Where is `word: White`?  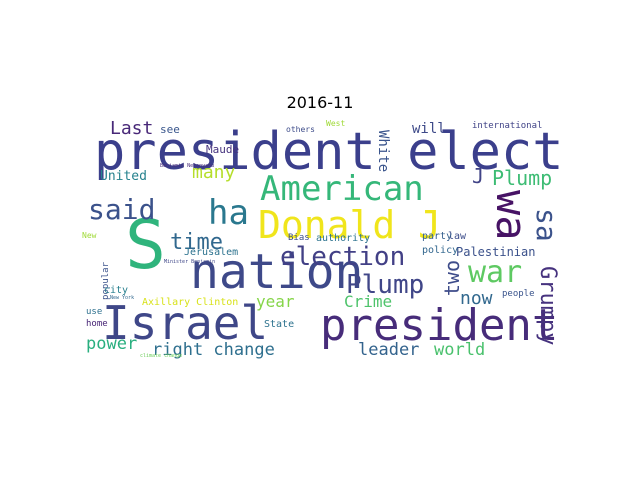
word: White is located at coordinates (383, 151).